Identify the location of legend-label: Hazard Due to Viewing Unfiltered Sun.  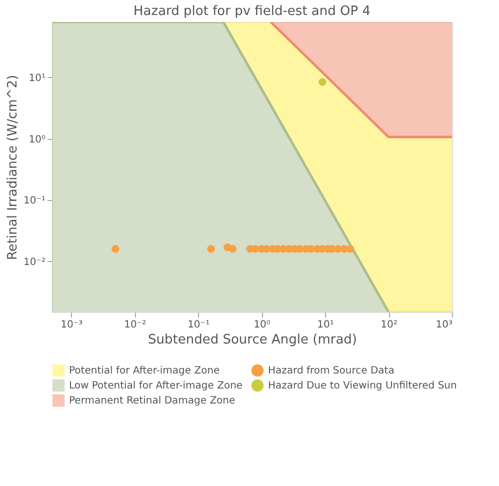
(362, 386).